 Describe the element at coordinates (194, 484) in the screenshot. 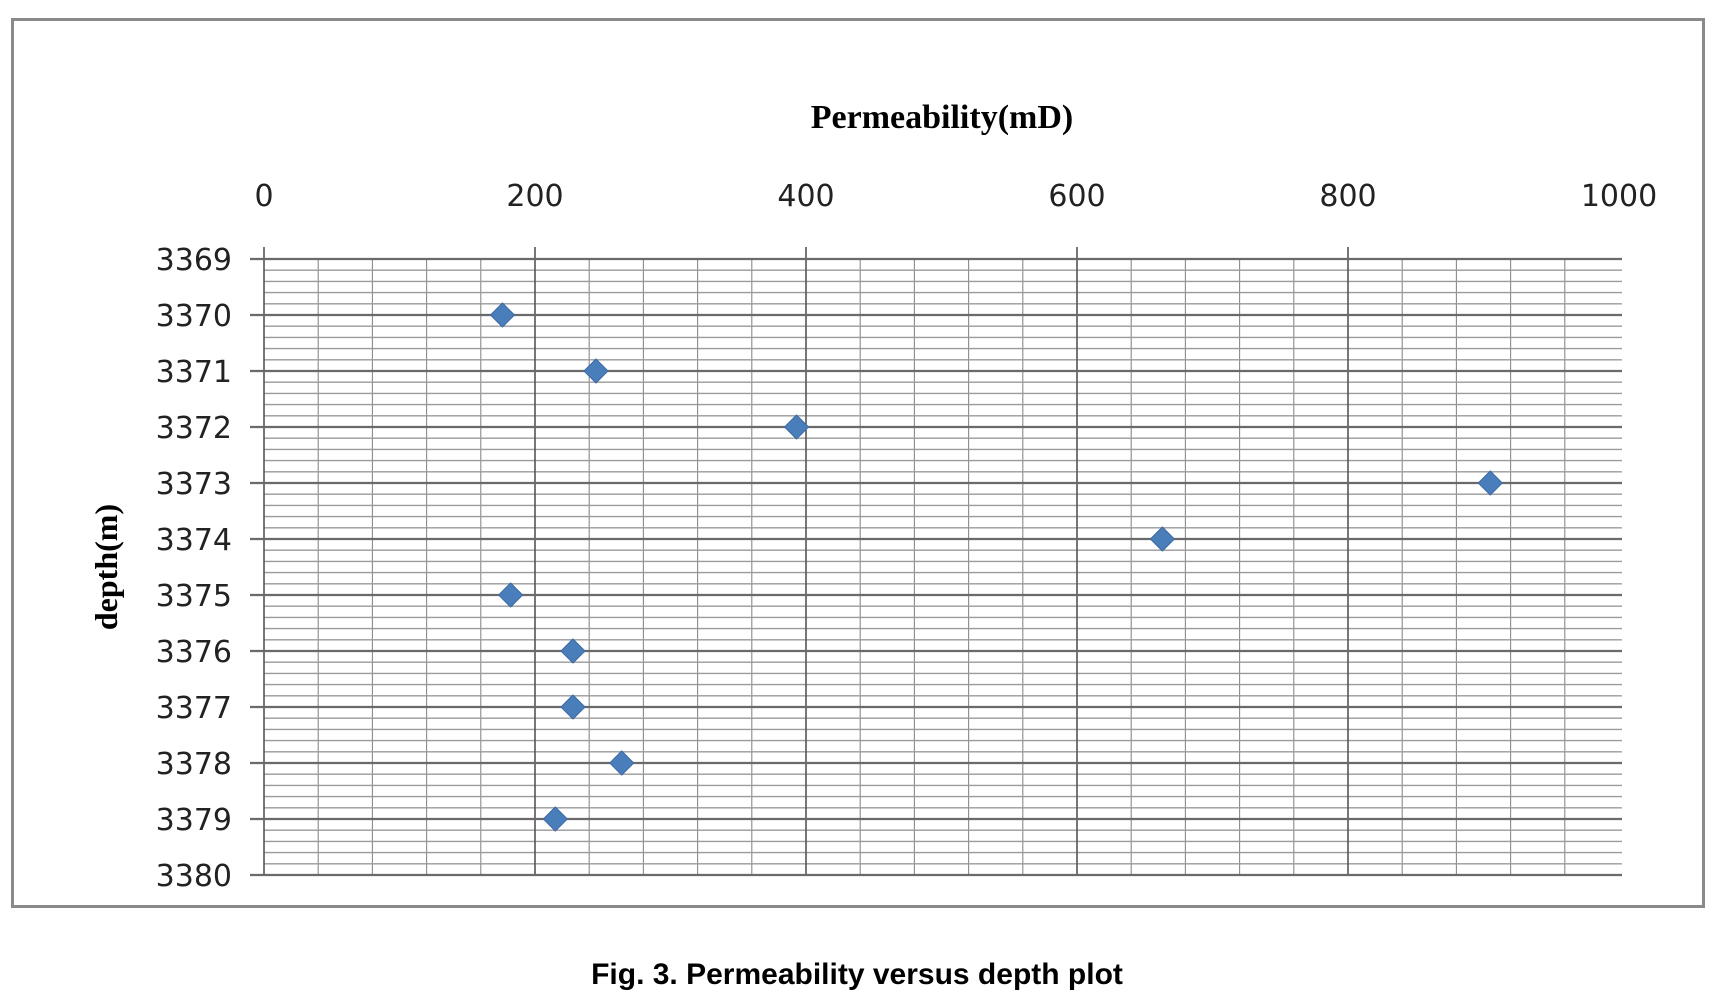

I see `y-tick-label: 3373` at that location.